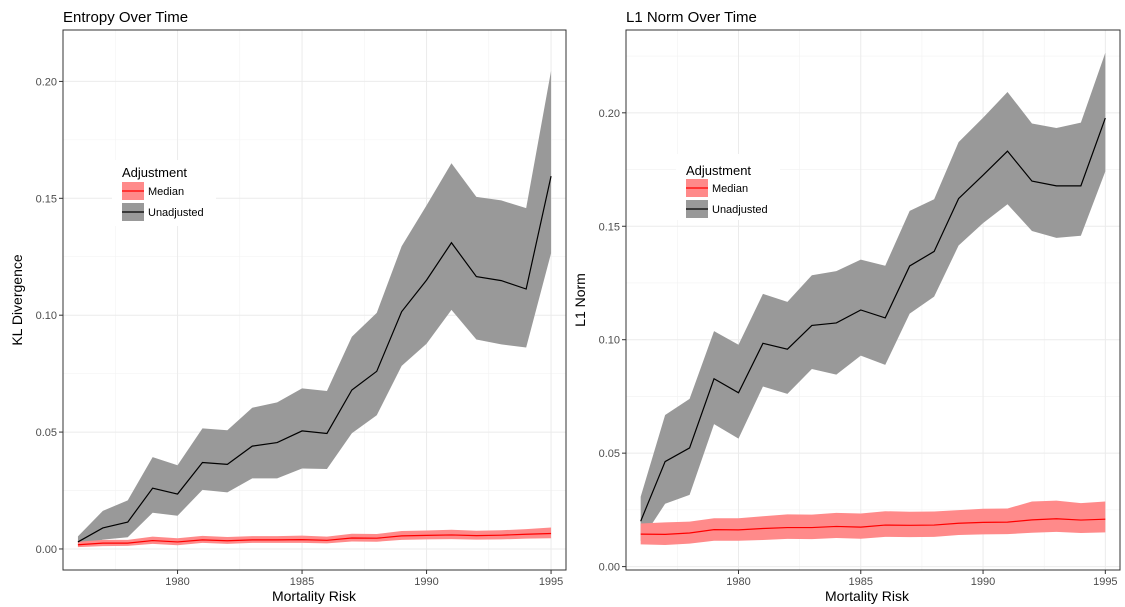  Describe the element at coordinates (580, 300) in the screenshot. I see `y-axis-label: L1 Norm` at that location.